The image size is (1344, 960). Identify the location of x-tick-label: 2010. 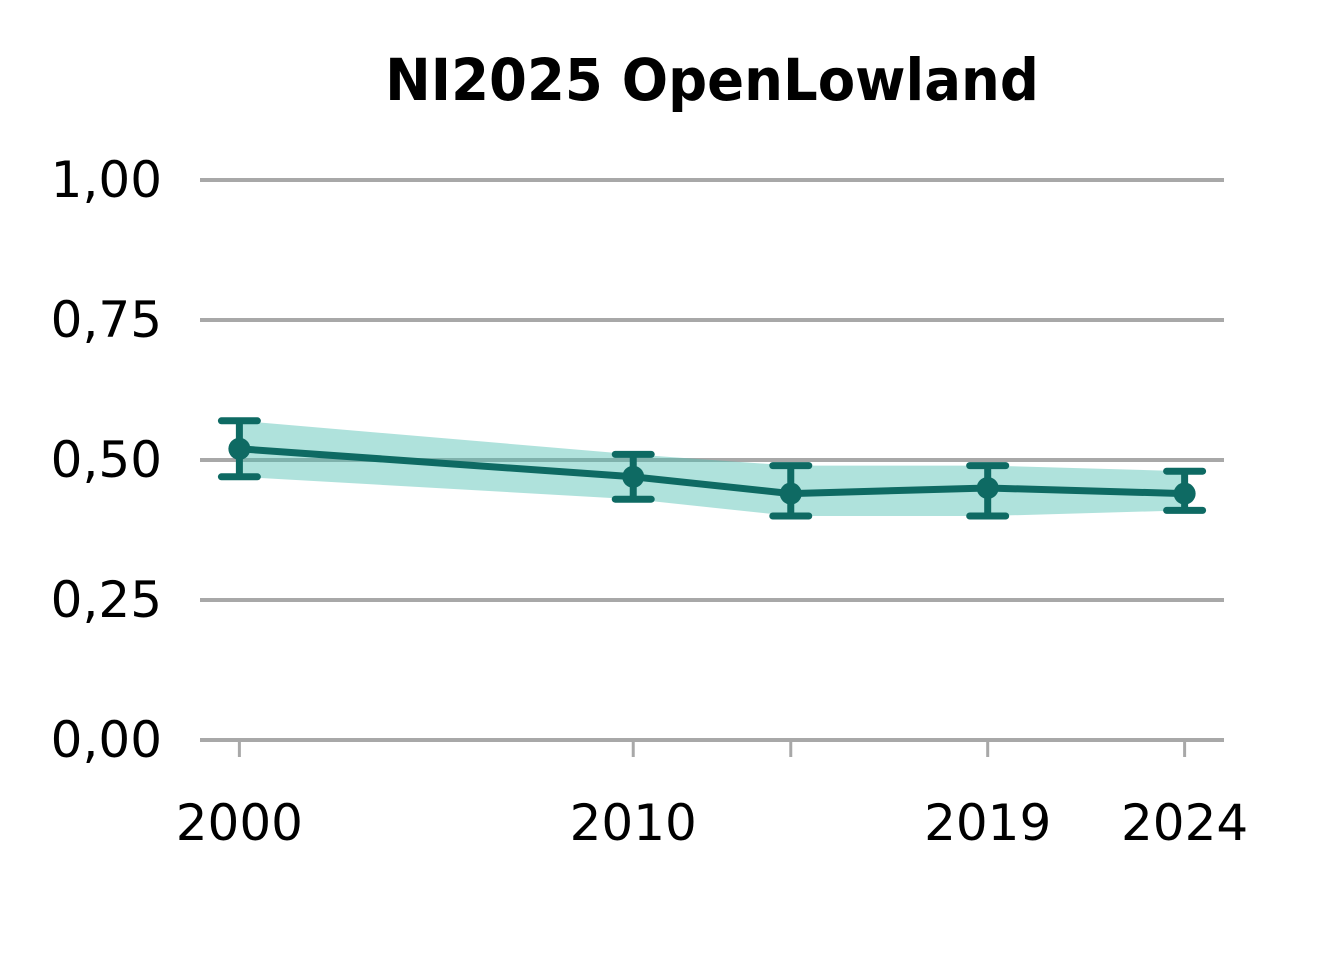
(633, 823).